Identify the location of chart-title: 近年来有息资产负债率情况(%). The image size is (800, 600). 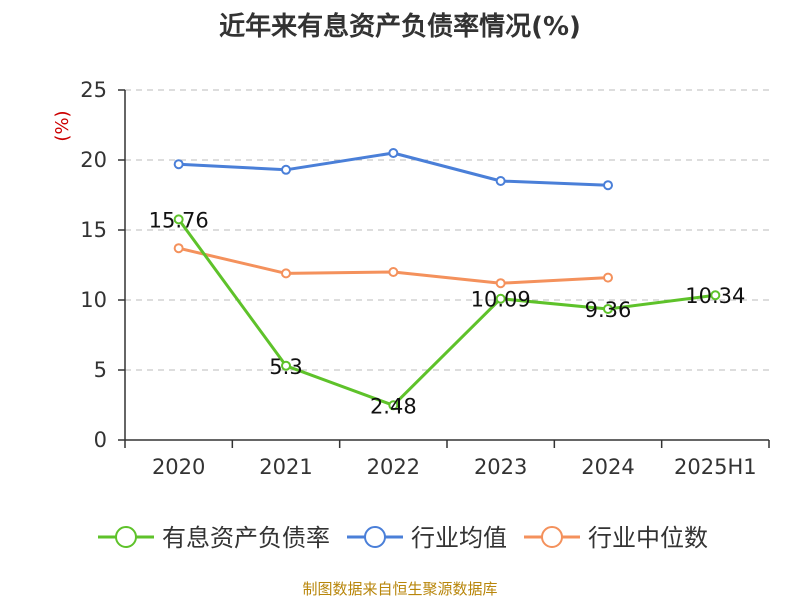
(400, 27).